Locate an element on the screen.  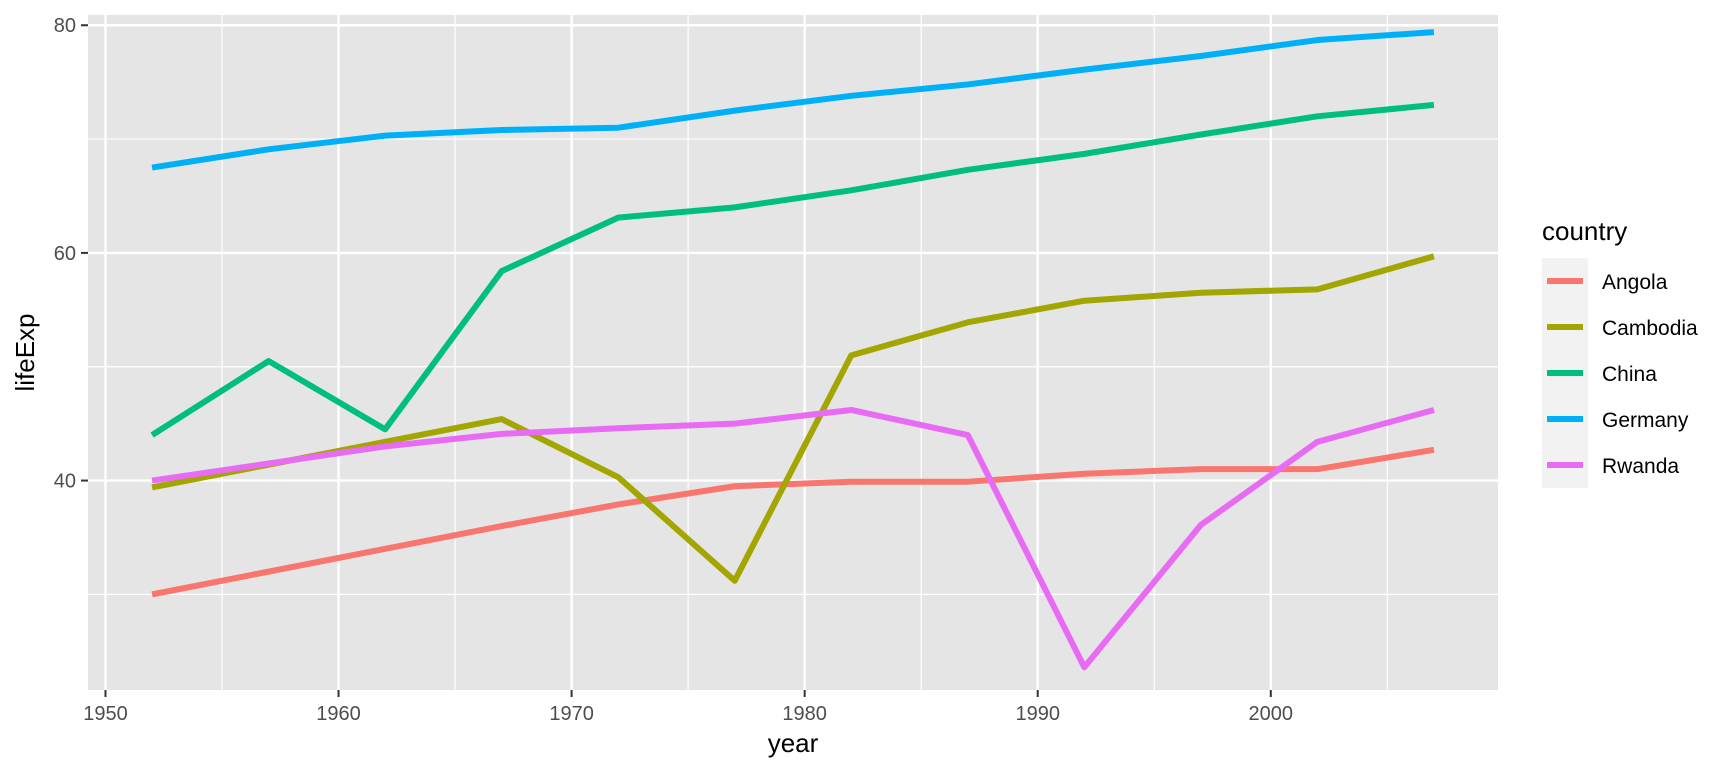
y-tick-label: 60 is located at coordinates (65, 254).